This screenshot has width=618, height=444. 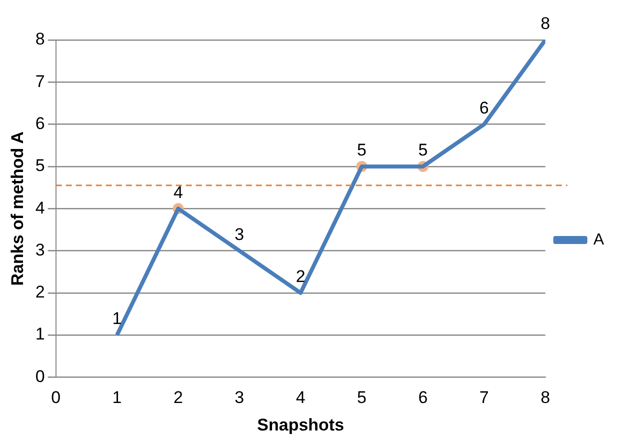 What do you see at coordinates (362, 398) in the screenshot?
I see `x-tick-label: 5` at bounding box center [362, 398].